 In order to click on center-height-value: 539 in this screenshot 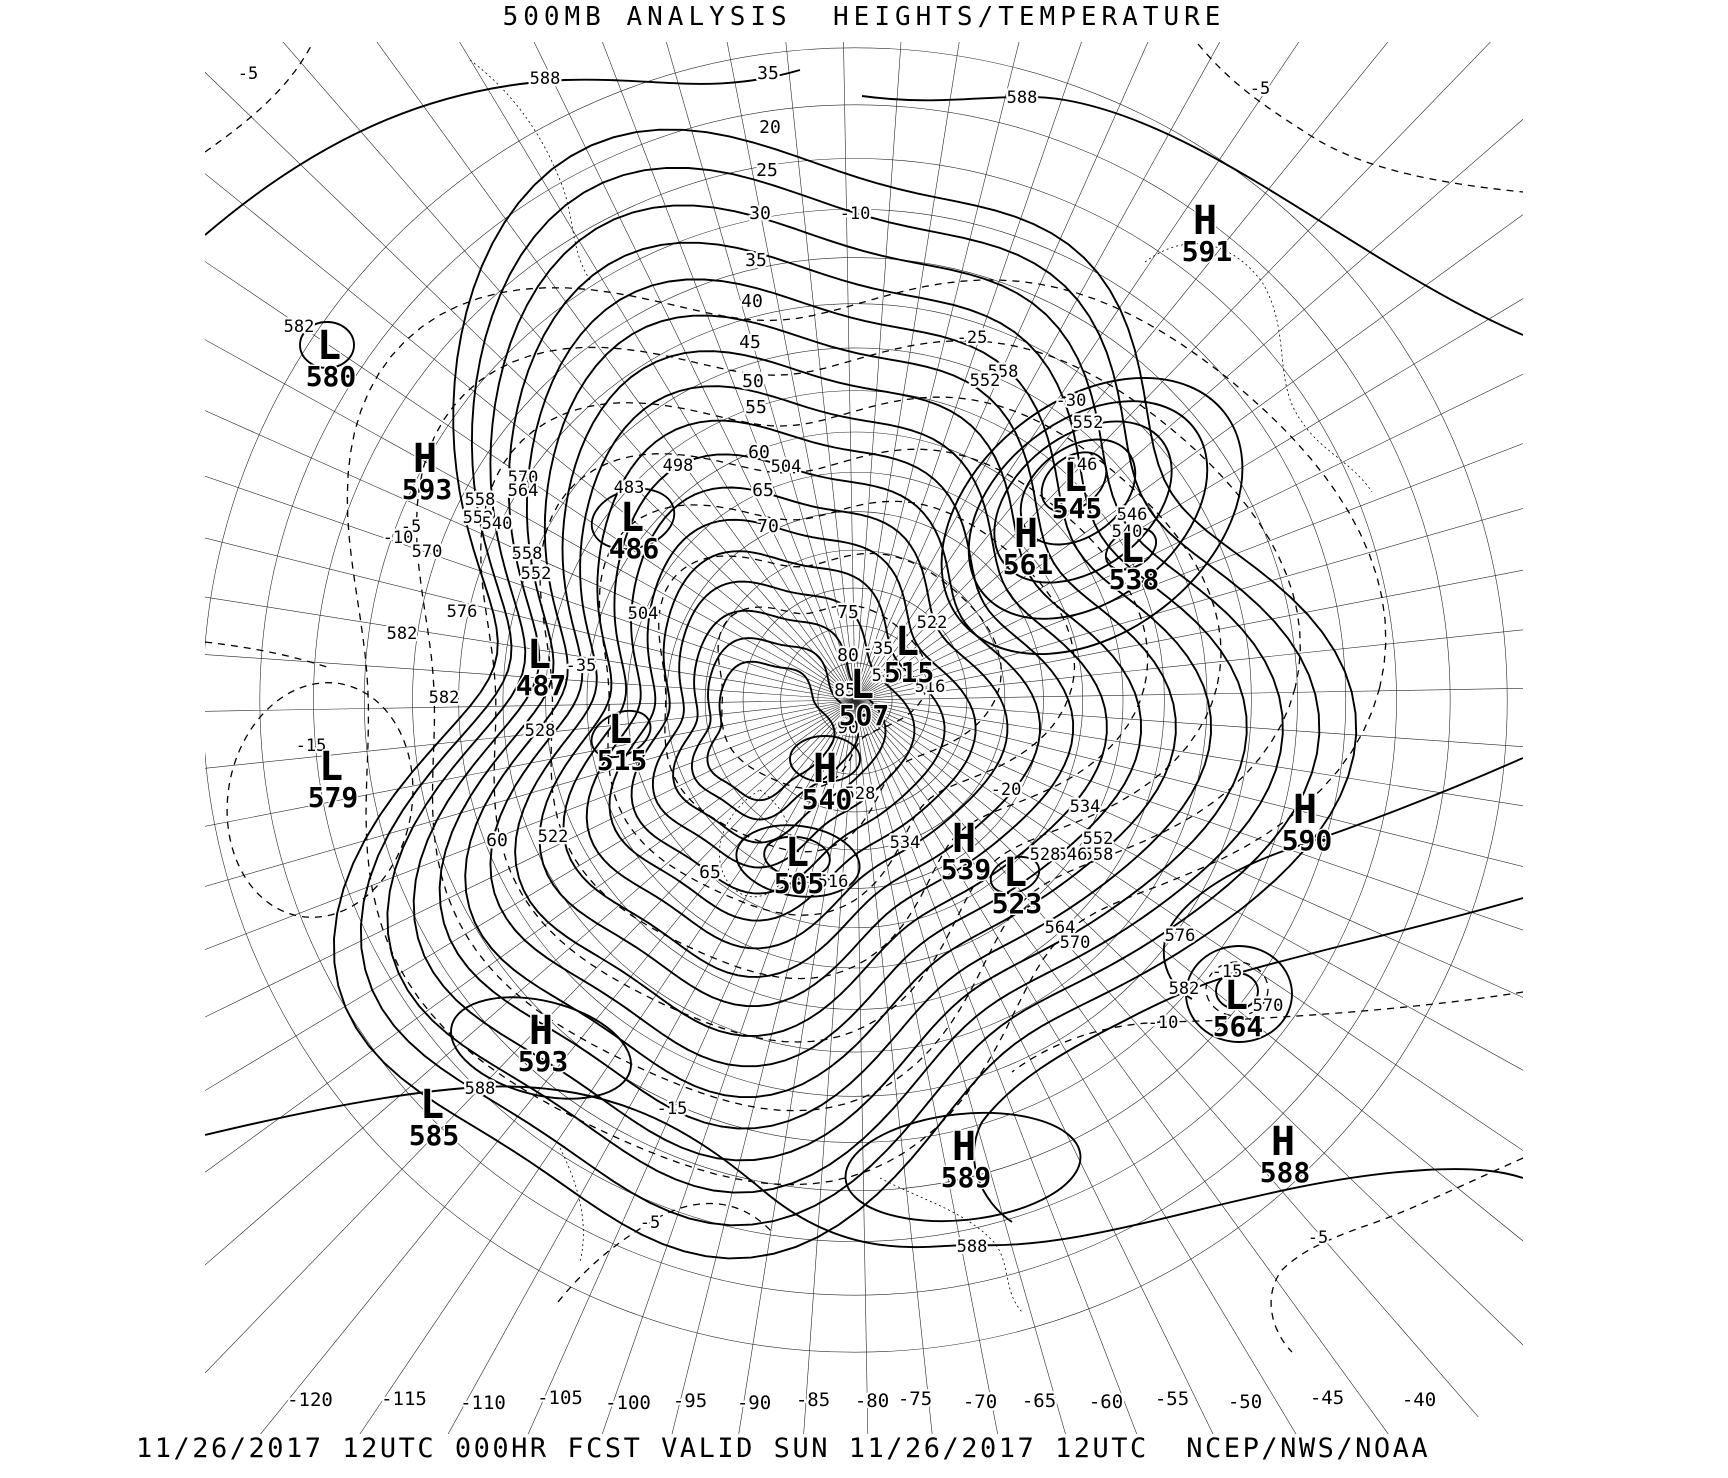, I will do `click(966, 869)`.